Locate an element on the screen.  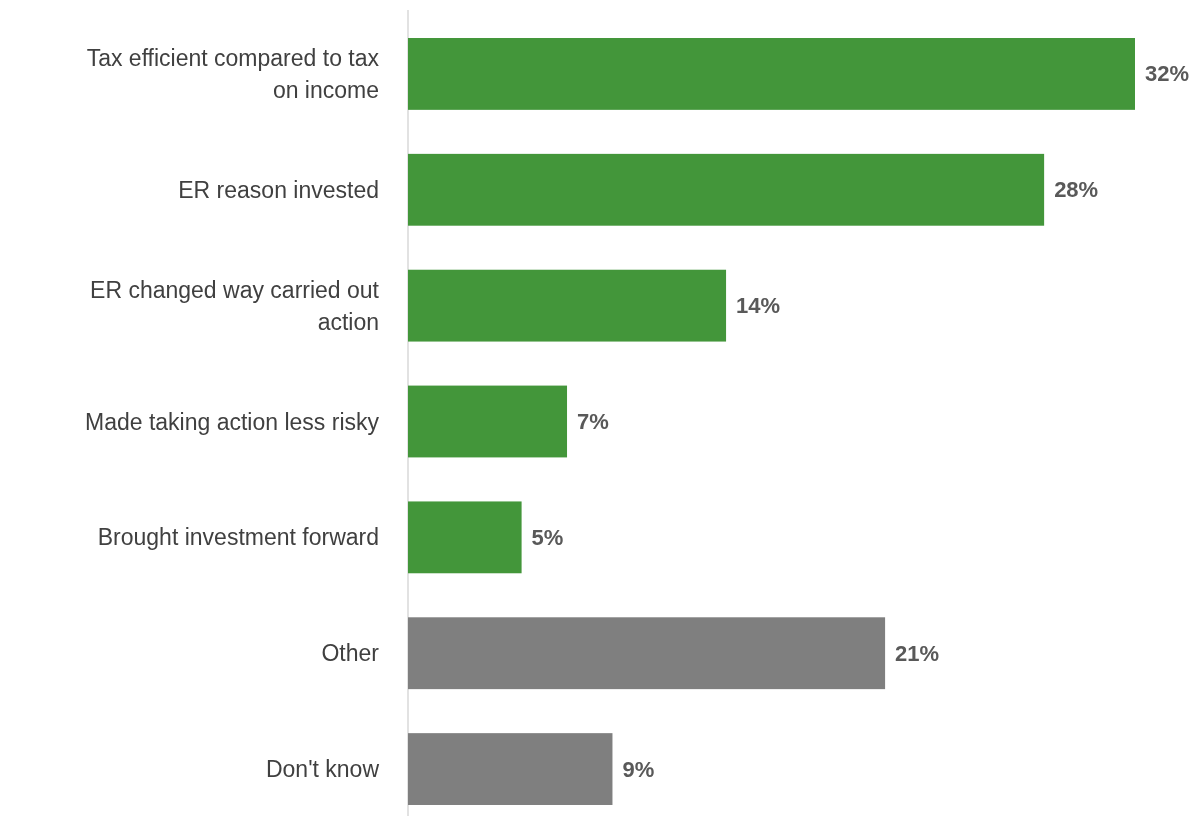
data-label: 7% is located at coordinates (593, 421).